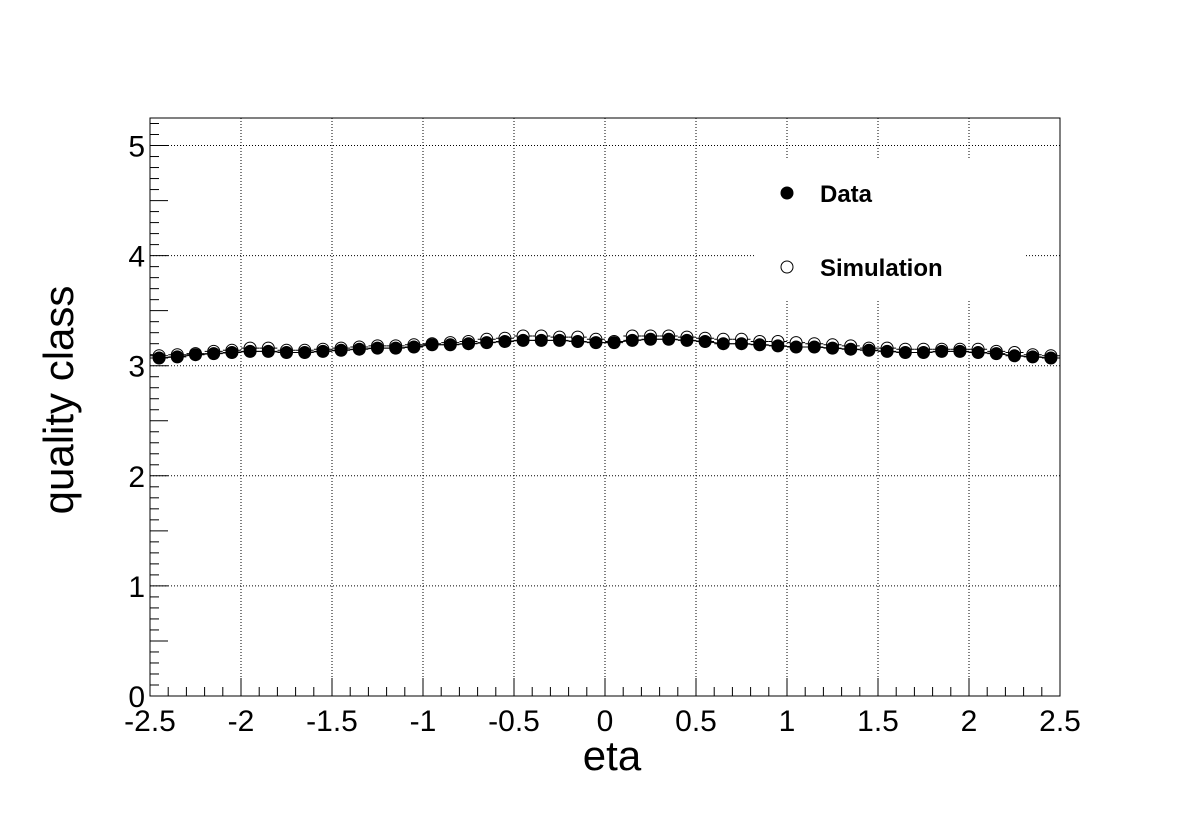  Describe the element at coordinates (136, 477) in the screenshot. I see `y-tick-label: 2` at that location.